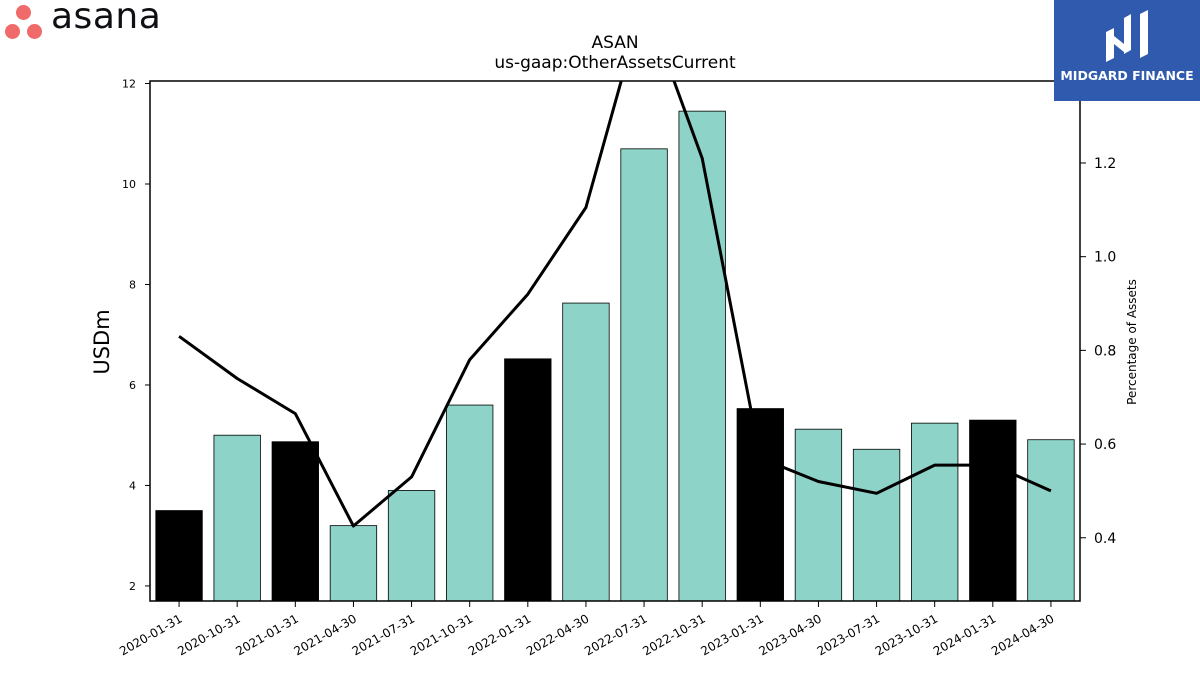 This screenshot has width=1200, height=675. What do you see at coordinates (12, 31) in the screenshot?
I see `logo-dot-left` at bounding box center [12, 31].